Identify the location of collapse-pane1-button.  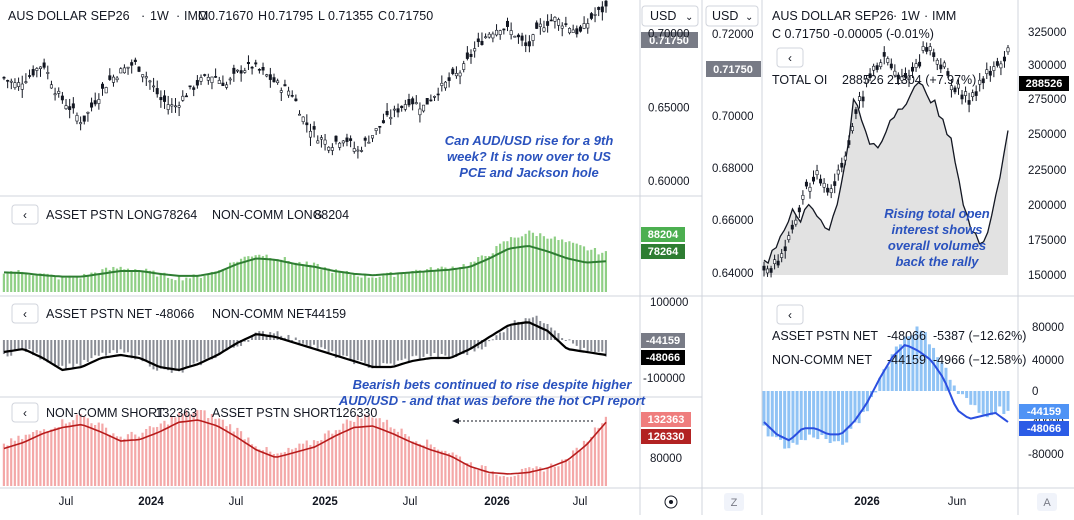
(25, 214).